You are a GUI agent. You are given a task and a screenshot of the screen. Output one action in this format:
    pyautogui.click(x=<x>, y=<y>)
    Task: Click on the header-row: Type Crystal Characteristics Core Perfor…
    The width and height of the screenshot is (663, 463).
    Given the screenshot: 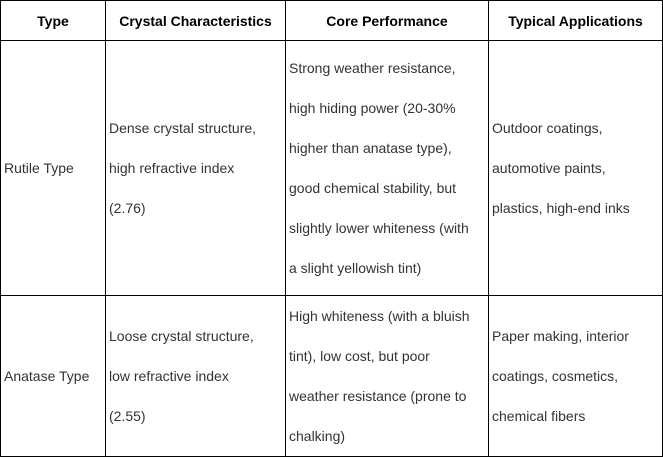 What is the action you would take?
    pyautogui.click(x=331, y=20)
    